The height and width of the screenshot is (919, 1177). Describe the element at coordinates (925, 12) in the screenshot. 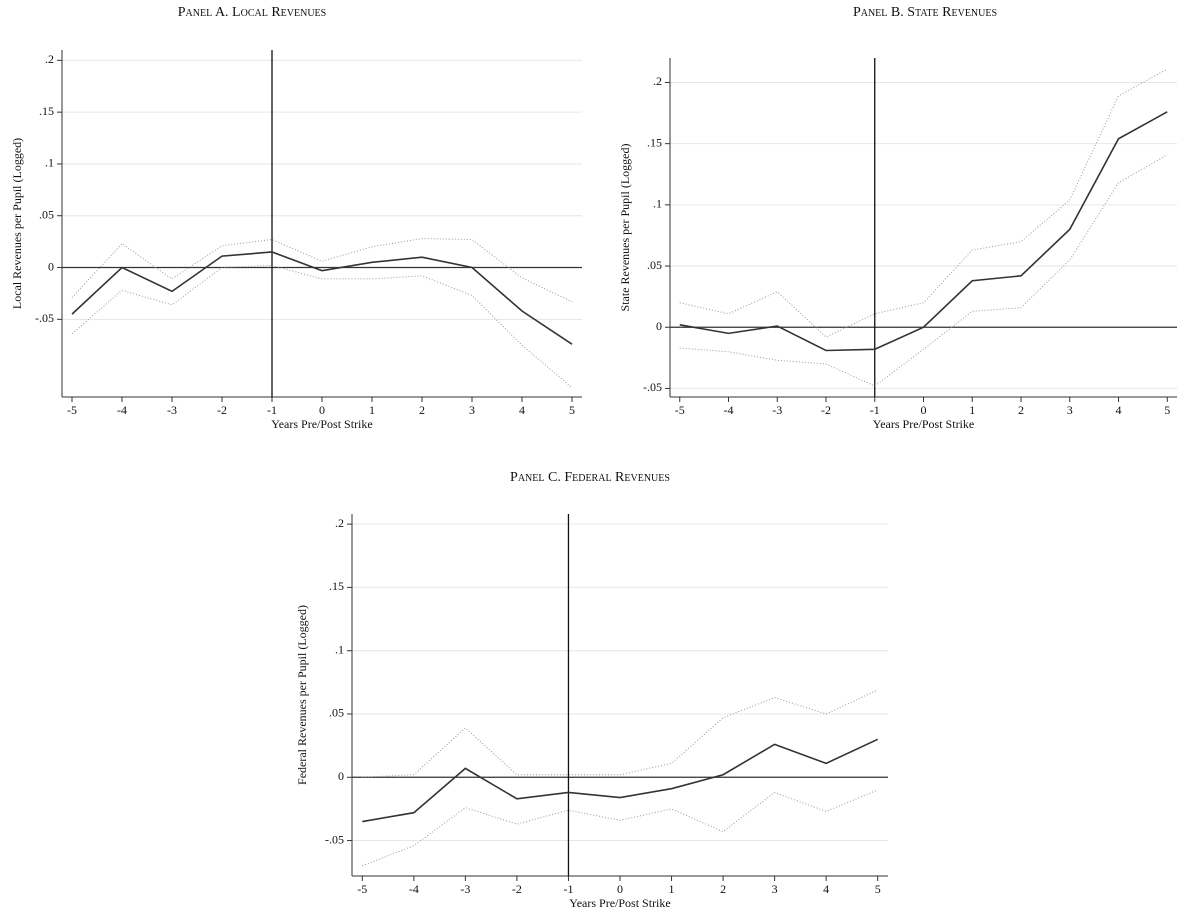

I see `panel-title: Panel B. State Revenues` at that location.